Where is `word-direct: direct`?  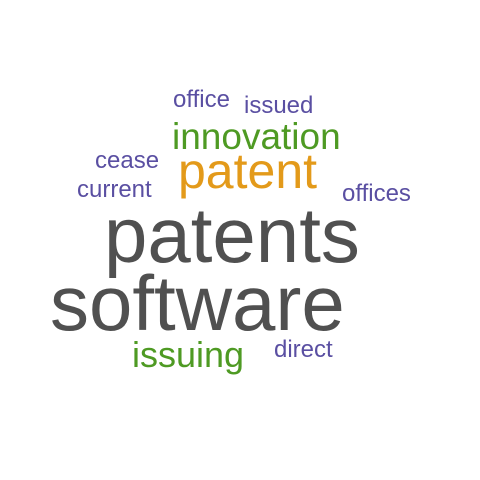 word-direct: direct is located at coordinates (303, 349).